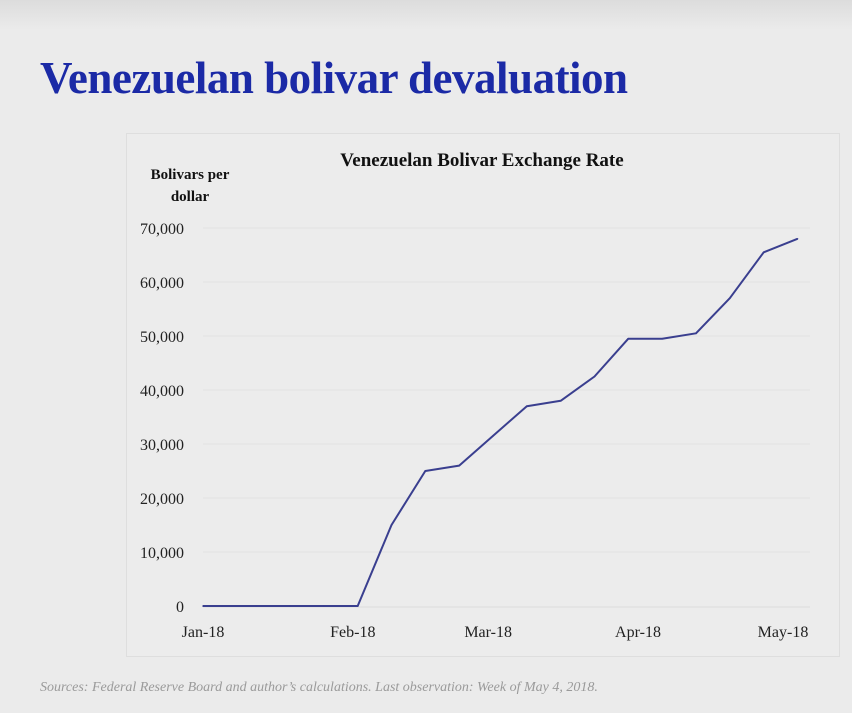  I want to click on slide-title: Venezuelan bolivar devaluation, so click(334, 78).